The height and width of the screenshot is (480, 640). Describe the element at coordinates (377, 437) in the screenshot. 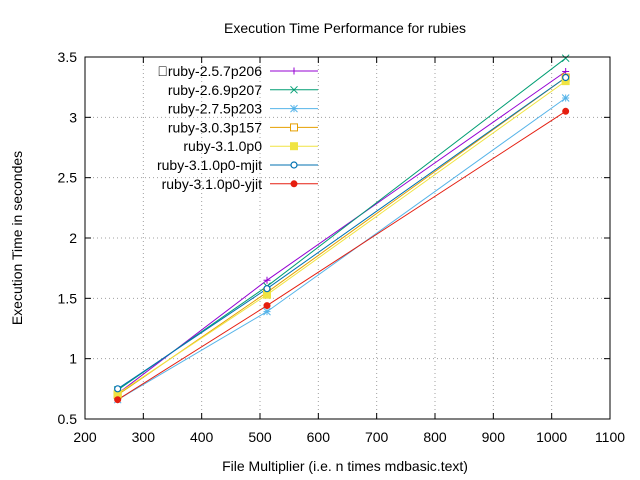

I see `x-tick-label: 700` at that location.